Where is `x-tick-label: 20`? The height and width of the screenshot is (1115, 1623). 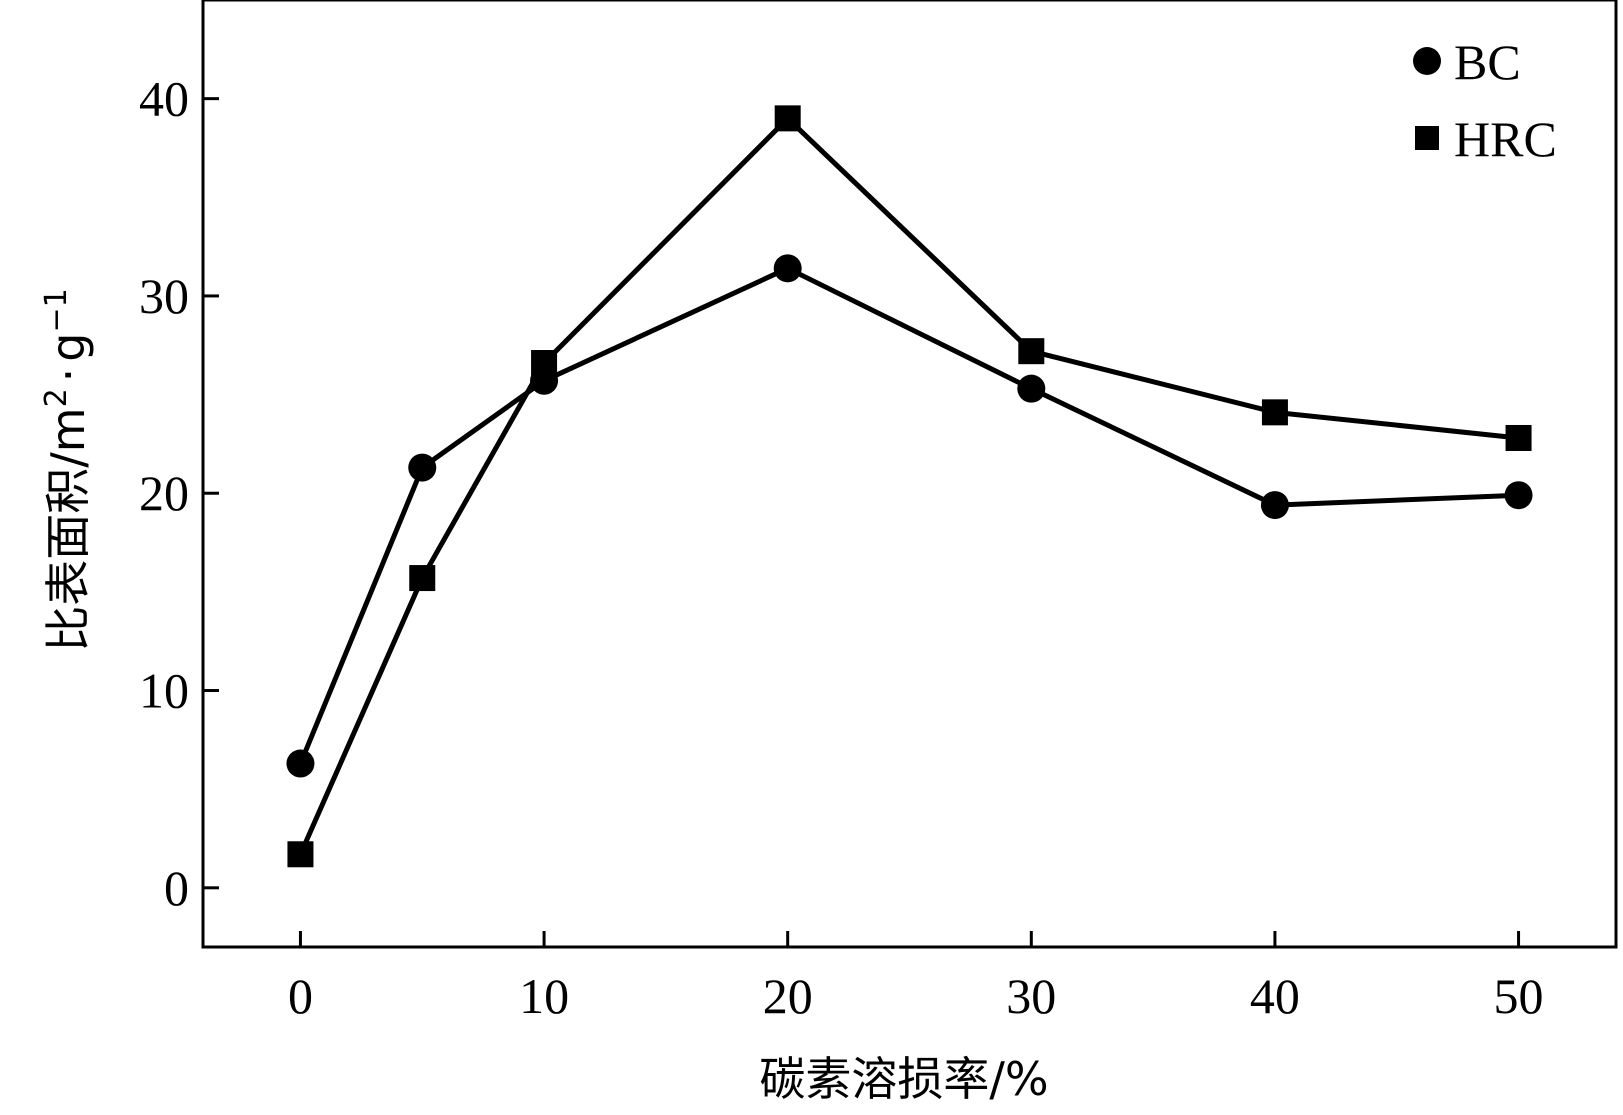 x-tick-label: 20 is located at coordinates (788, 996).